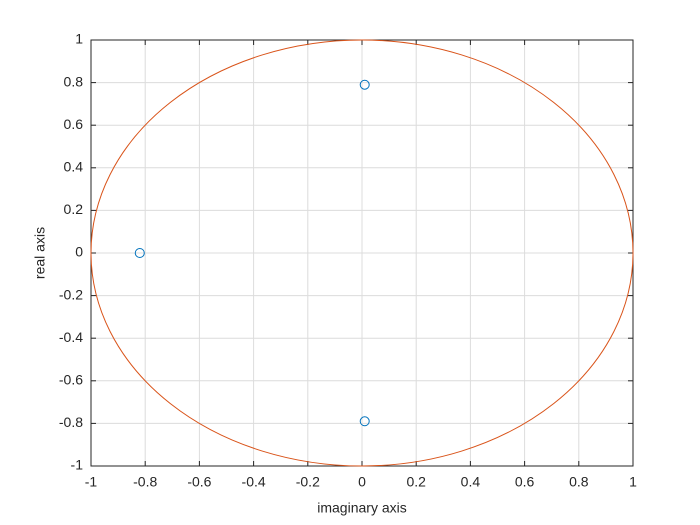 The image size is (700, 525). I want to click on x-tick-label: 0.2, so click(416, 482).